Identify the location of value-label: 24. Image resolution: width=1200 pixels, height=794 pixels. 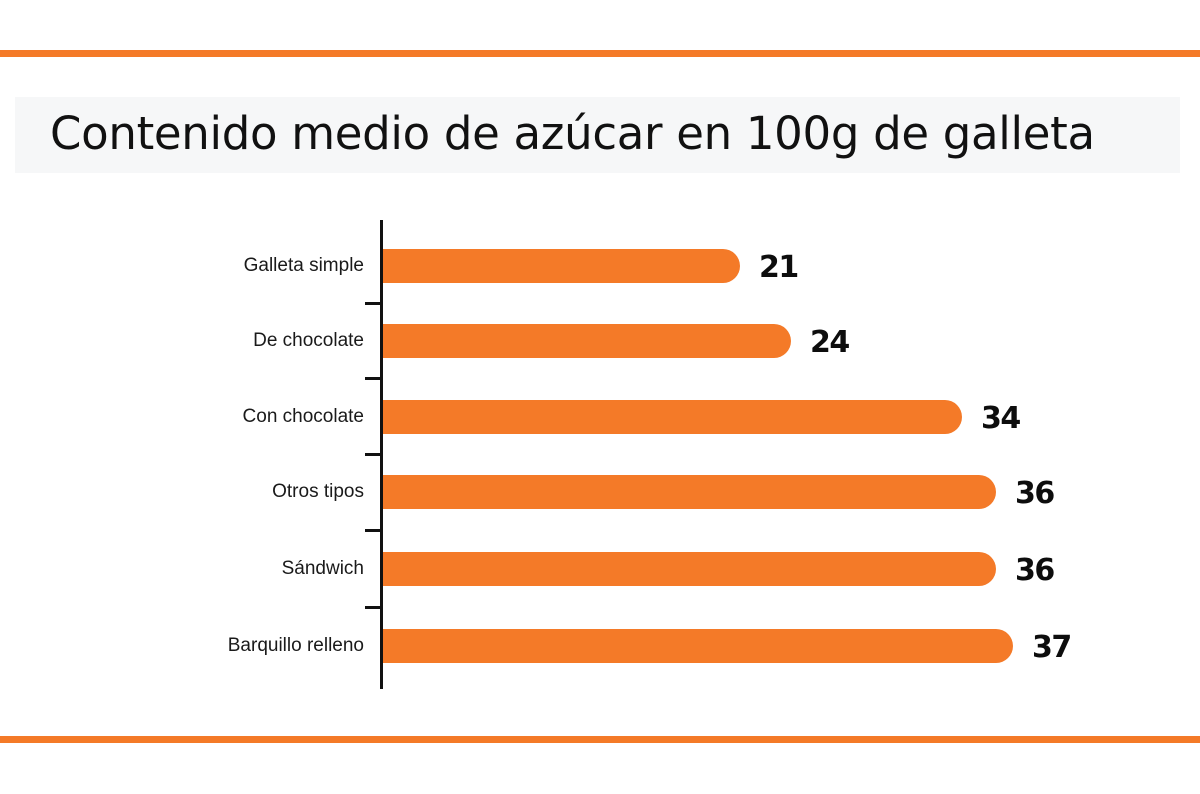
(830, 342).